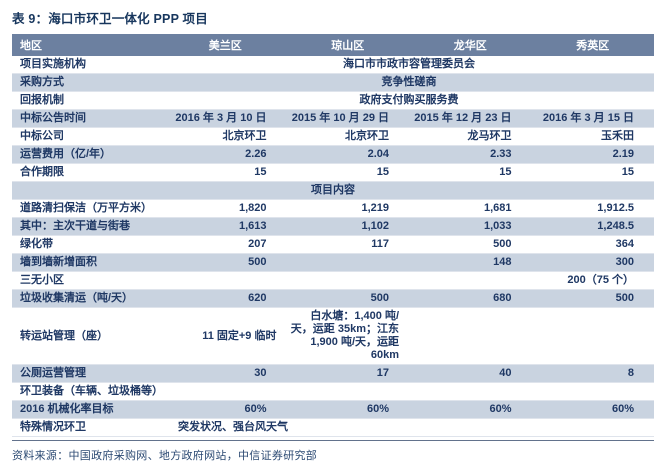  What do you see at coordinates (501, 154) in the screenshot?
I see `cell-value: 2.33` at bounding box center [501, 154].